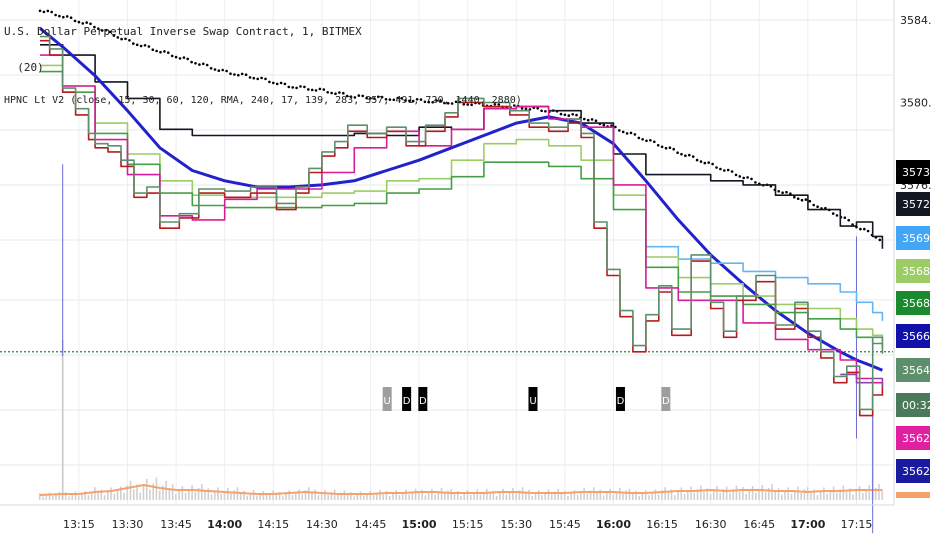 Image resolution: width=932 pixels, height=554 pixels. What do you see at coordinates (917, 438) in the screenshot?
I see `price-label-text: 3562.0` at bounding box center [917, 438].